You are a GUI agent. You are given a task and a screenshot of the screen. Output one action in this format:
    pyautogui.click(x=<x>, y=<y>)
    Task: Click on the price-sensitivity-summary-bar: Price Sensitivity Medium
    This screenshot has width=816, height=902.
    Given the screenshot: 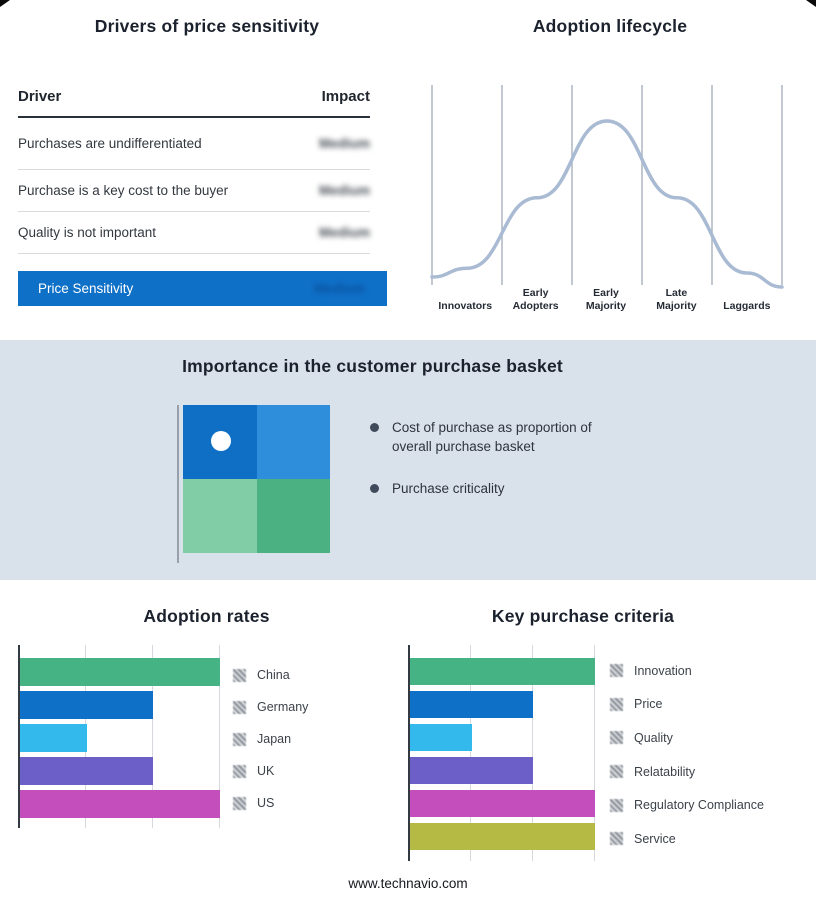 What is the action you would take?
    pyautogui.click(x=202, y=288)
    